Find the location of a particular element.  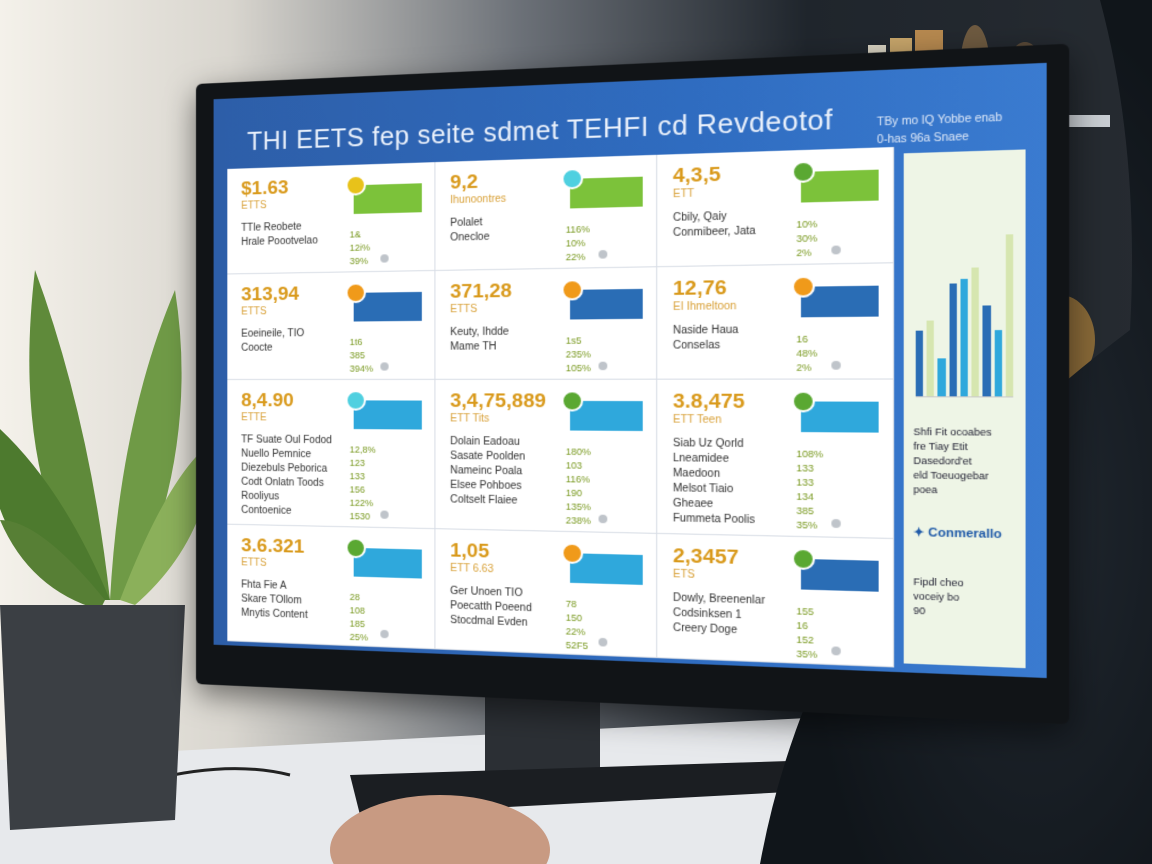

metric-label: Mnytis Content is located at coordinates (274, 614).